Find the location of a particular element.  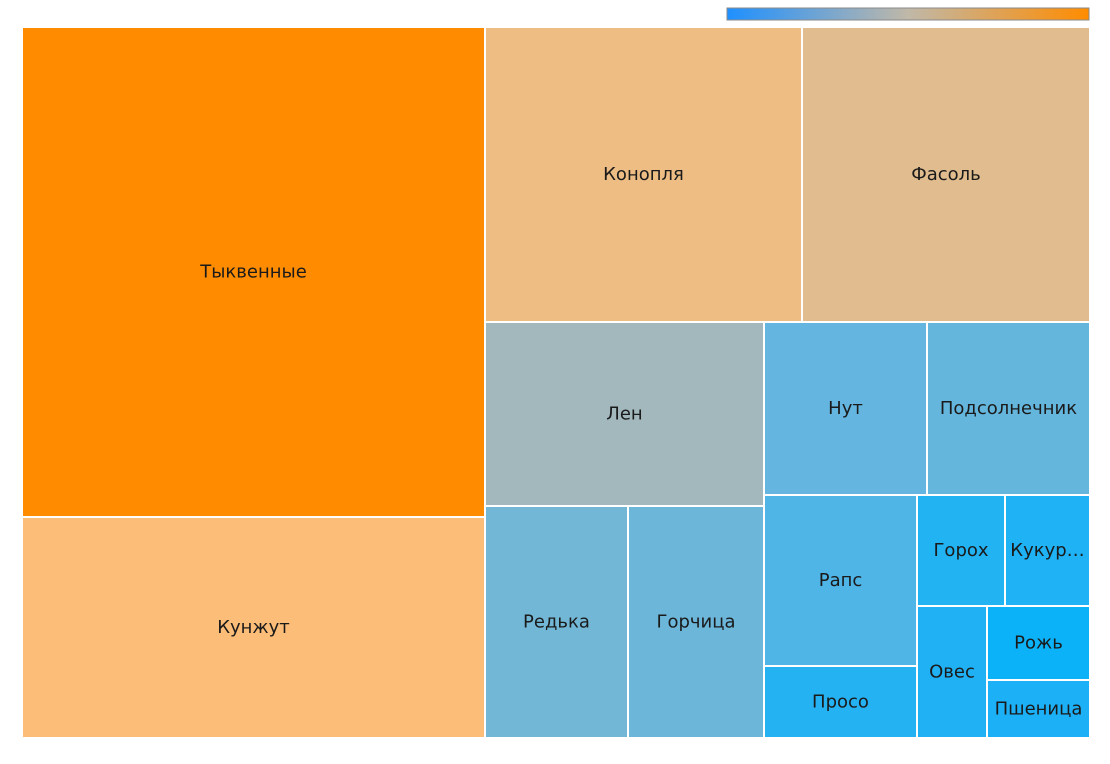

tile-rect-flax is located at coordinates (624, 414).